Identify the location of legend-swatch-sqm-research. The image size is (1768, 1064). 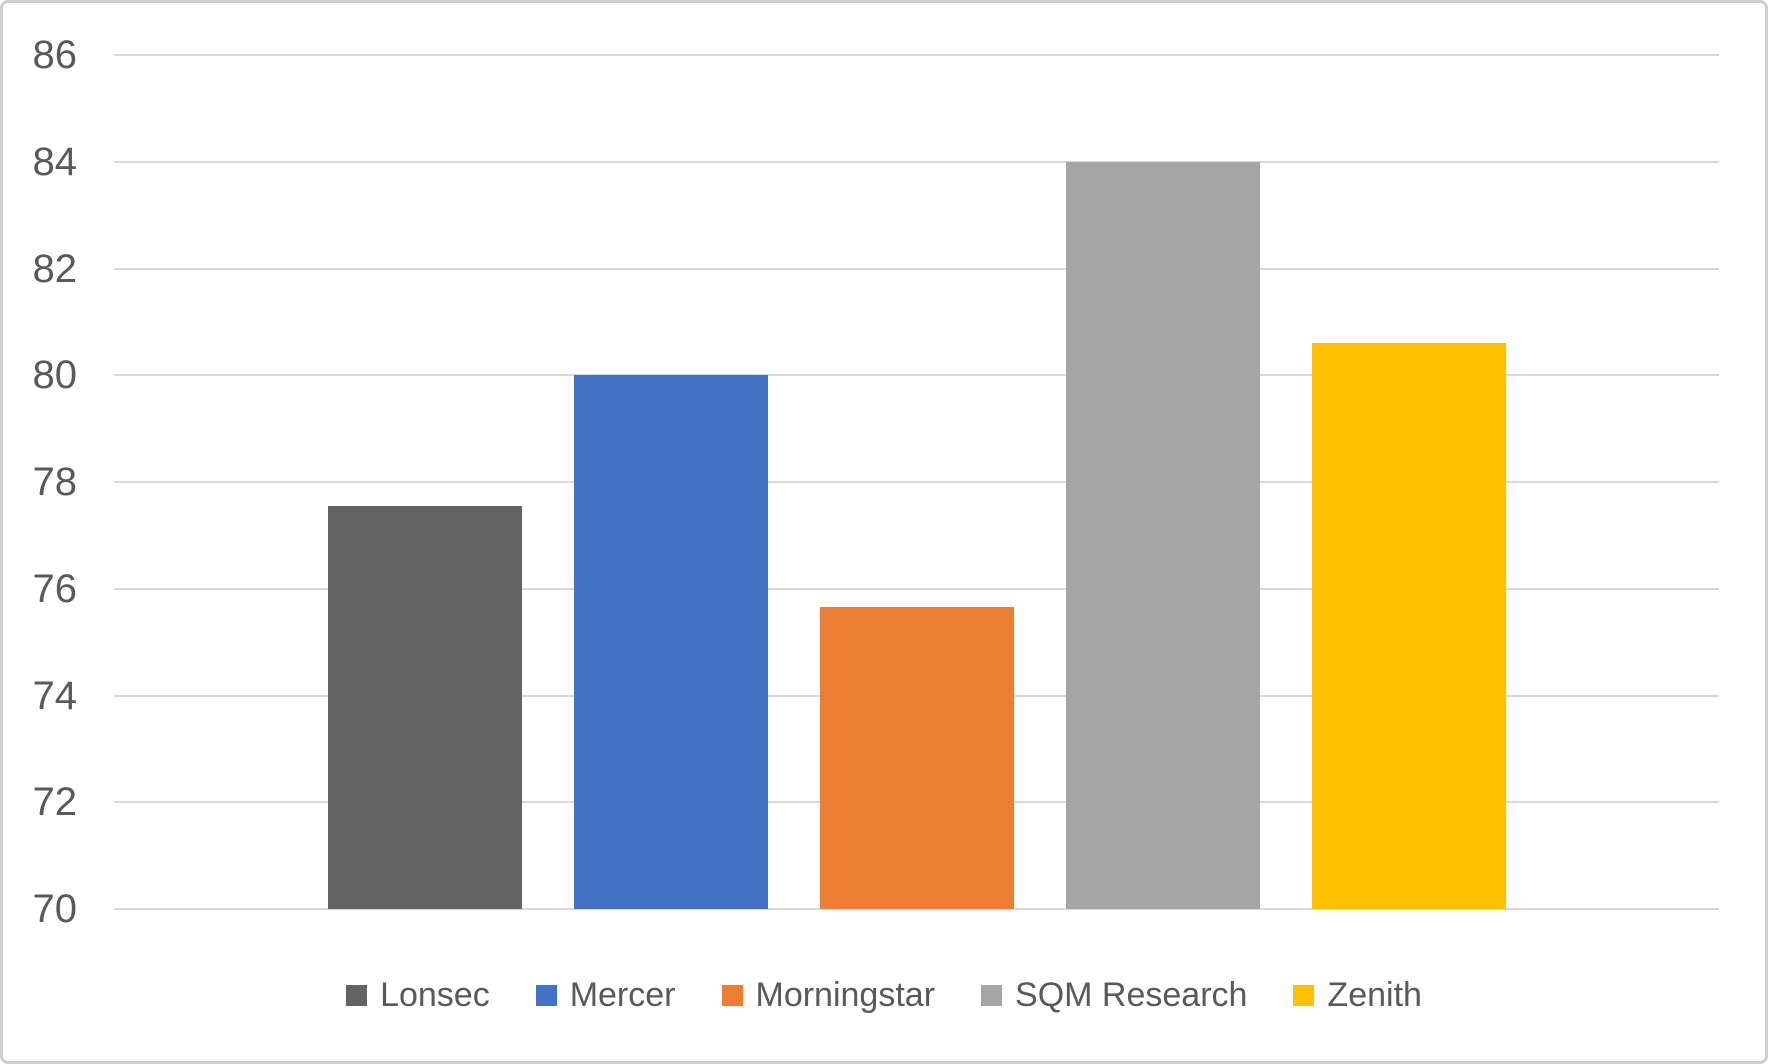
(992, 995).